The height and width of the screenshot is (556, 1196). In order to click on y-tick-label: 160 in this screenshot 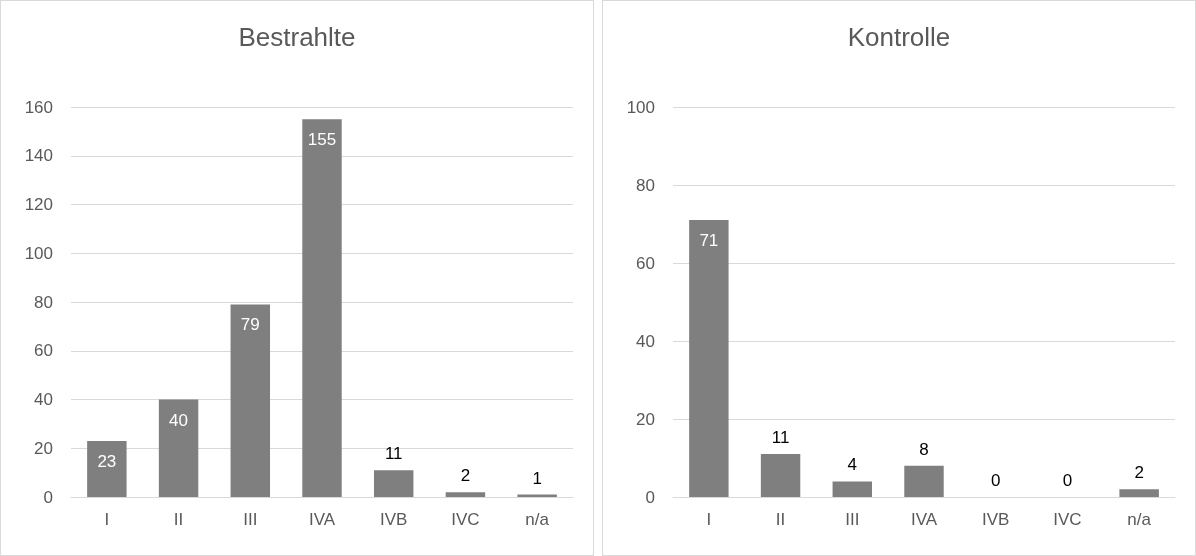, I will do `click(38, 107)`.